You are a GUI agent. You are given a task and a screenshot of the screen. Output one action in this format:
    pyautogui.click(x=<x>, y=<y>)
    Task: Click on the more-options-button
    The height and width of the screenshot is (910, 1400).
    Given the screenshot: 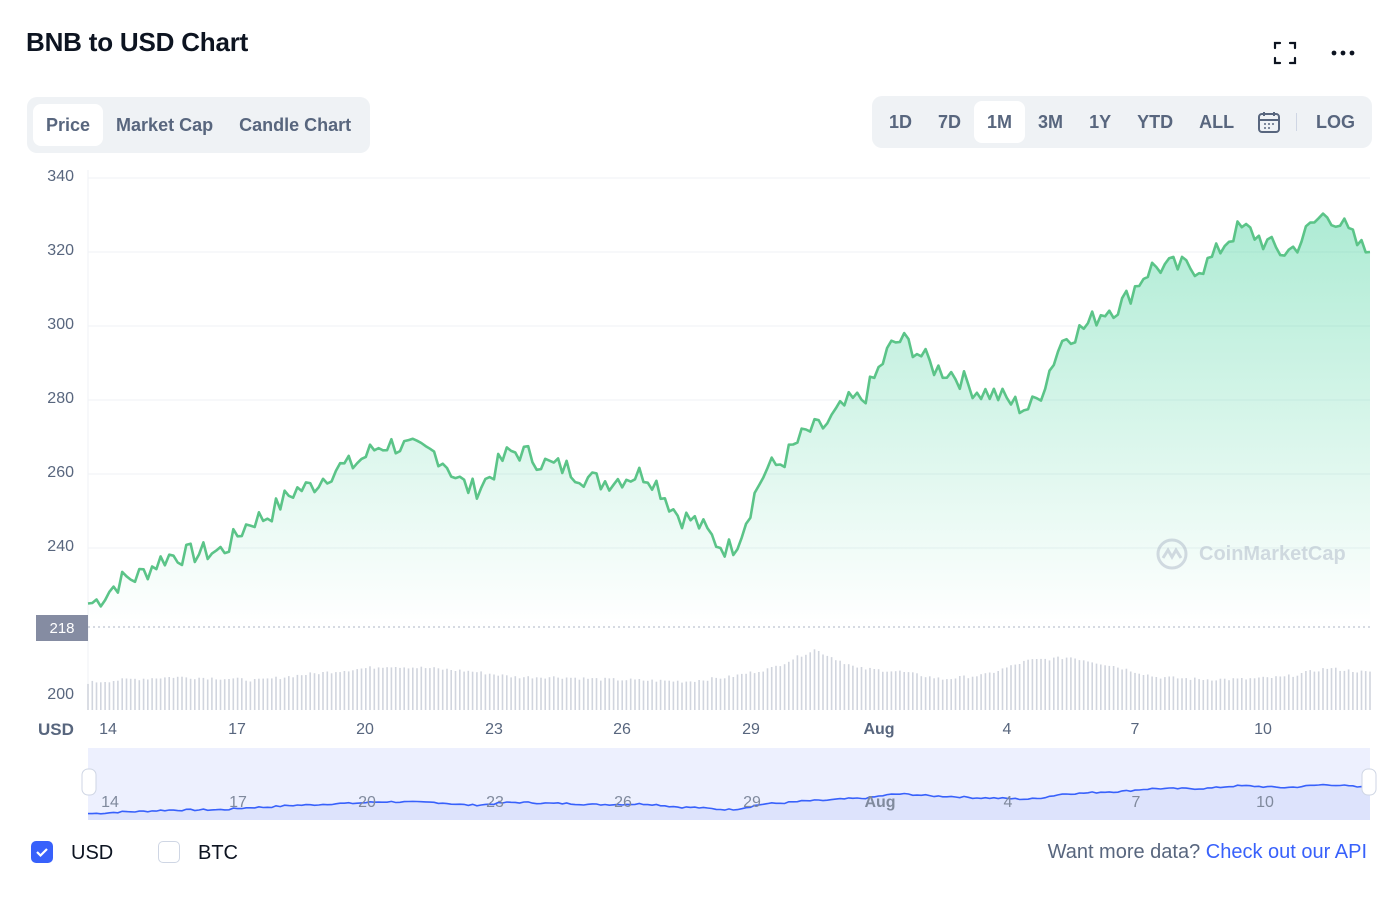 What is the action you would take?
    pyautogui.click(x=1343, y=53)
    